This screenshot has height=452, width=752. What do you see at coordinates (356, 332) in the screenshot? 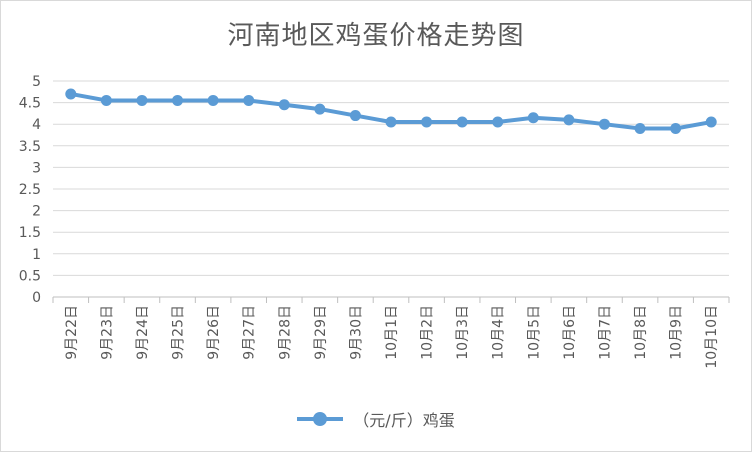
I see `x-tick-label: 9月30日` at bounding box center [356, 332].